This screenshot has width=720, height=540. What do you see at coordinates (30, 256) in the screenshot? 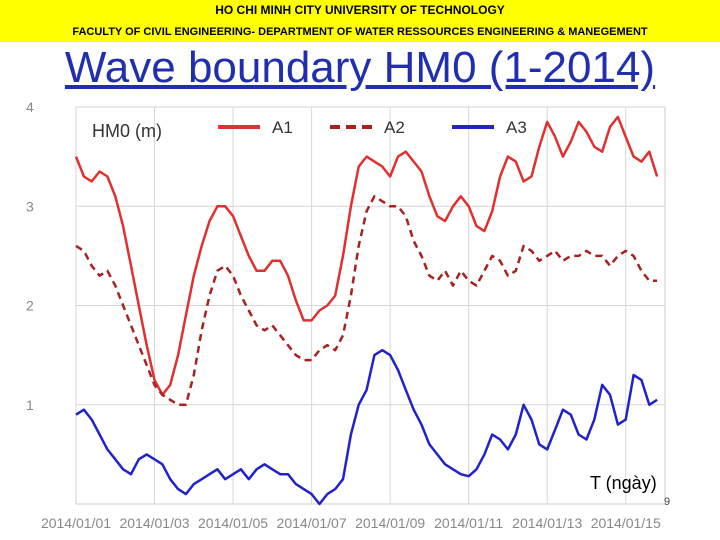
I see `y-tick-labels: 1 2 3 4` at bounding box center [30, 256].